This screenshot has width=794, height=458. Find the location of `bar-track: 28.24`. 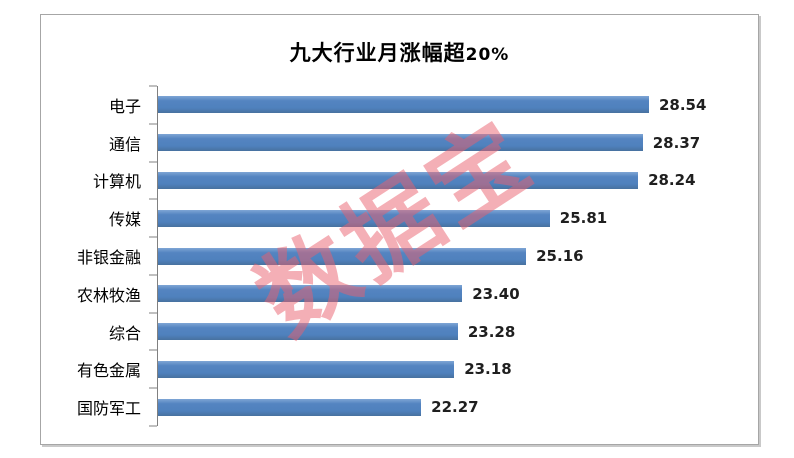

bar-track: 28.24 is located at coordinates (429, 181).